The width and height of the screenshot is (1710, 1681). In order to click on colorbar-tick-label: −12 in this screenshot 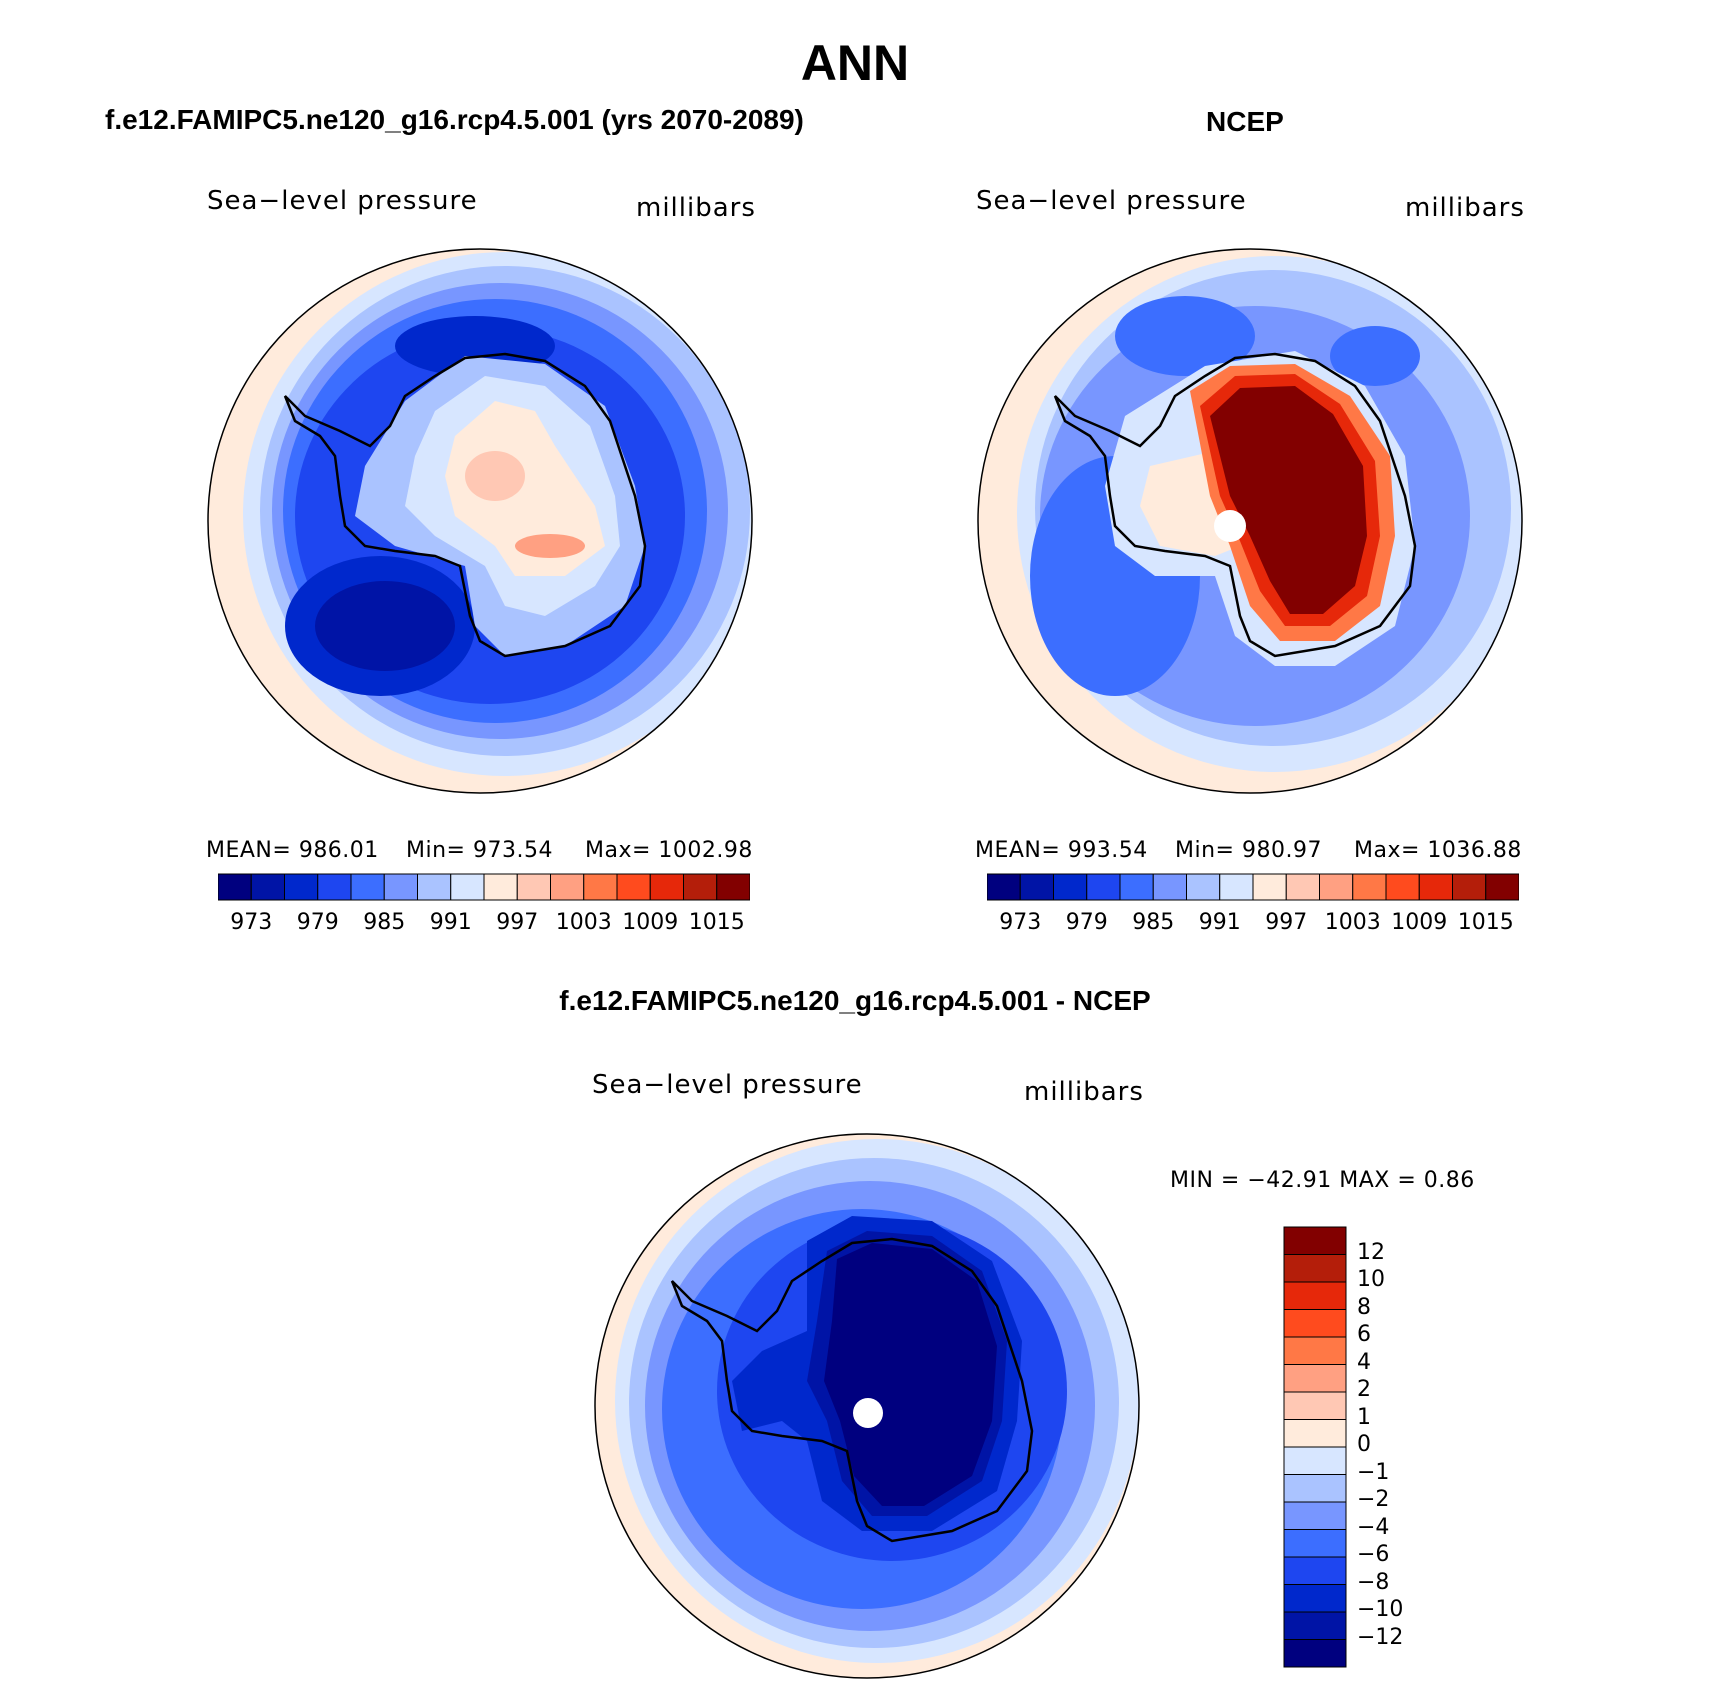, I will do `click(1380, 1637)`.